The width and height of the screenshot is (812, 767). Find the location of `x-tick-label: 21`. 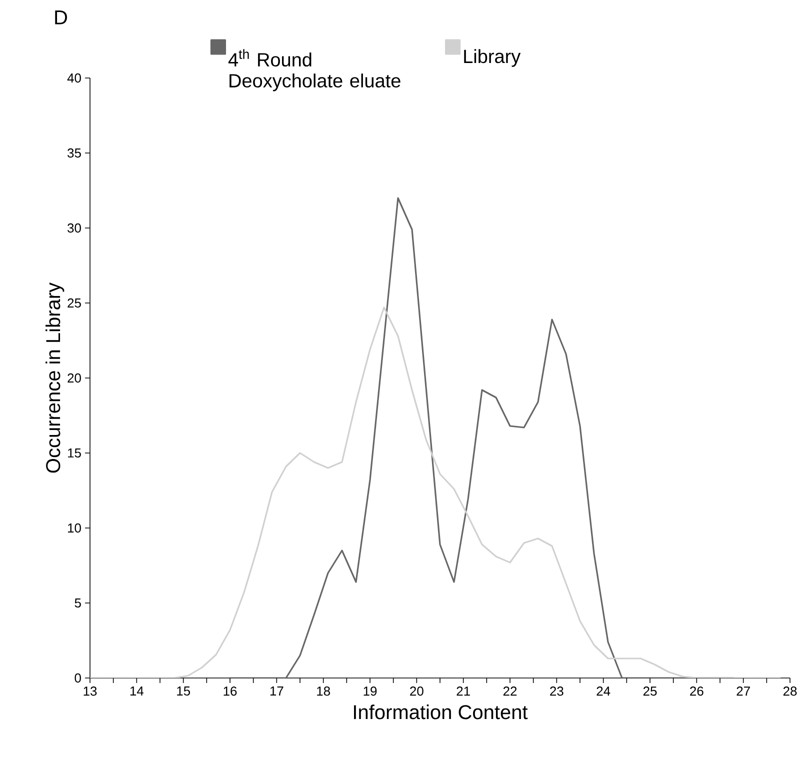

x-tick-label: 21 is located at coordinates (463, 691).